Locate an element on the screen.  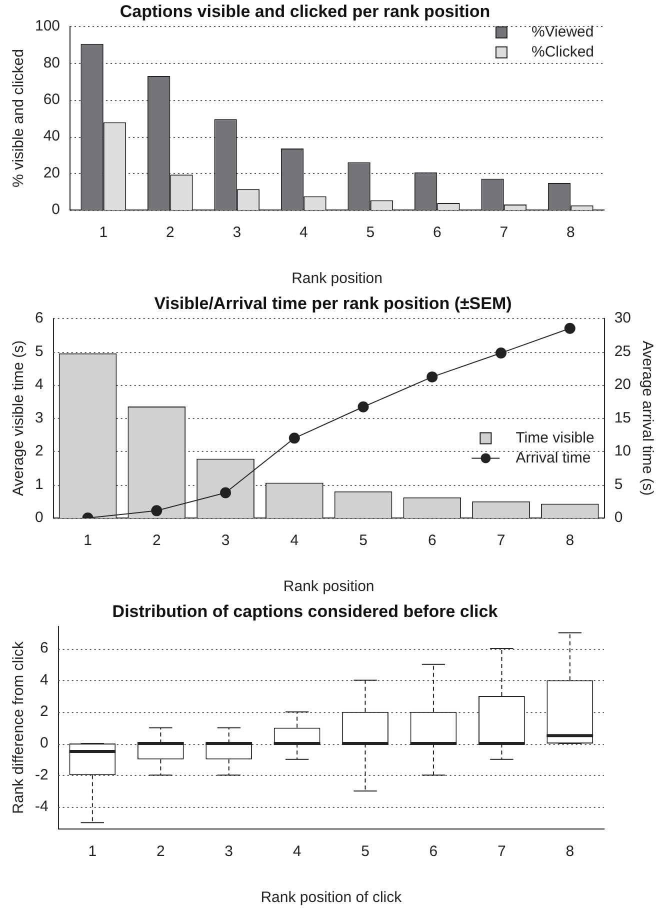
y2-tick-label: 30 is located at coordinates (623, 318).